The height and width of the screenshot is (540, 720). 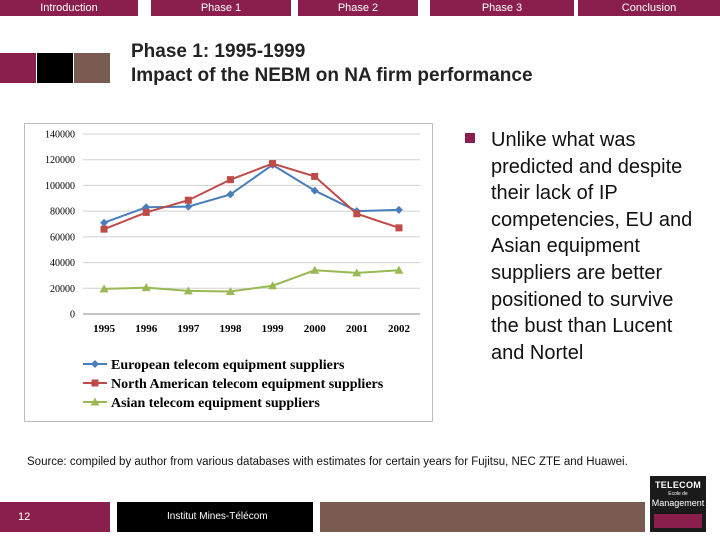 I want to click on telecom-management-logo: TELECOM Ecole de Management, so click(x=678, y=504).